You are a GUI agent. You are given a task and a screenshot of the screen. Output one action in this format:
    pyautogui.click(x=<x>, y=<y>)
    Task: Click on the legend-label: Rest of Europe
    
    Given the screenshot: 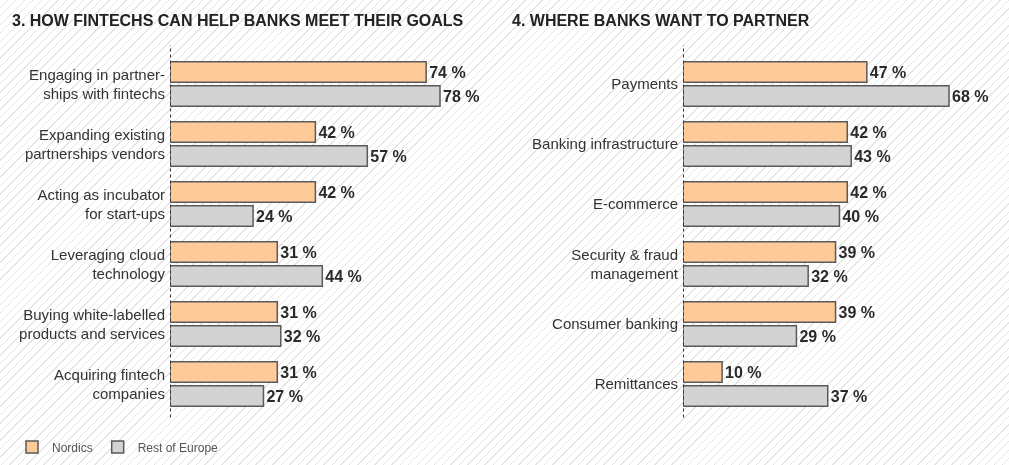 What is the action you would take?
    pyautogui.click(x=178, y=447)
    